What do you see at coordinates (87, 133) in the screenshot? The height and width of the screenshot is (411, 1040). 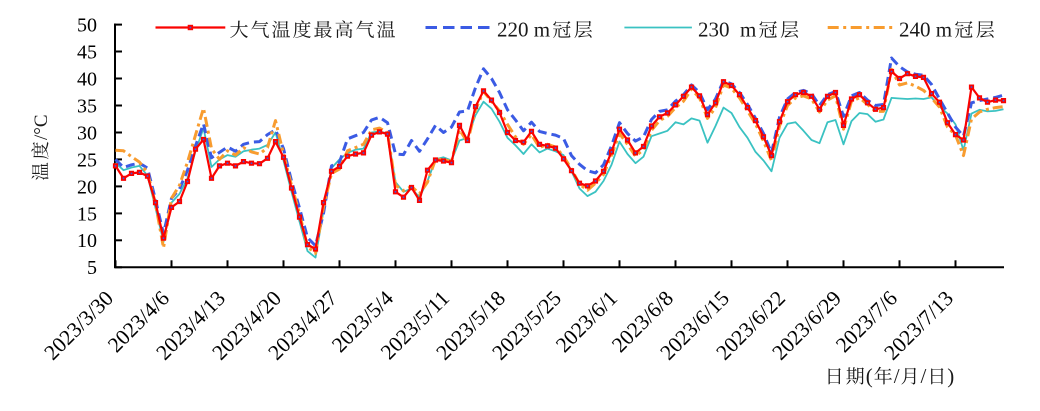 I see `svg-text: 30` at bounding box center [87, 133].